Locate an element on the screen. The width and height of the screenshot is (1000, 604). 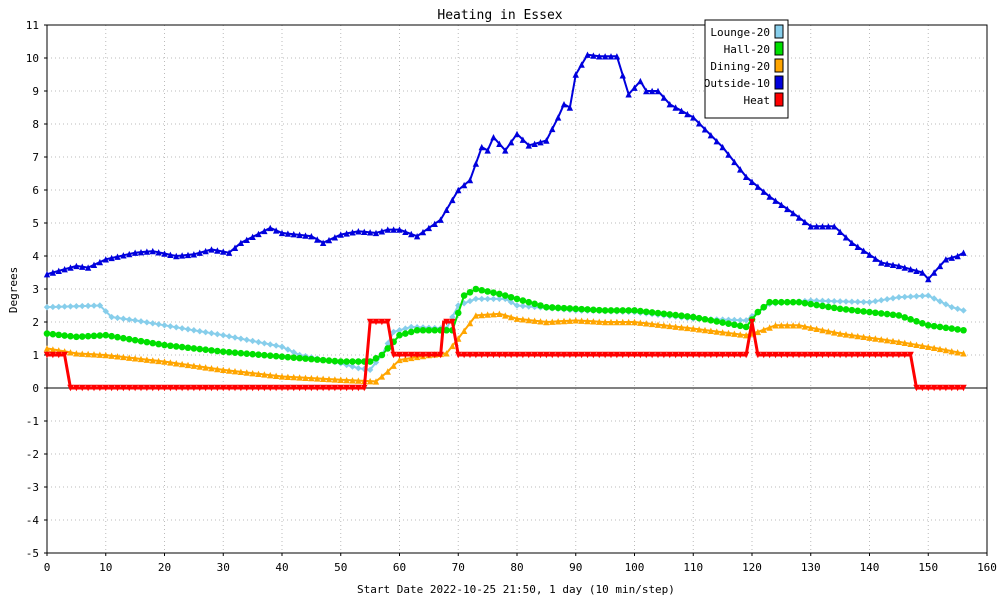
chart-title: Heating in Essex is located at coordinates (499, 15).